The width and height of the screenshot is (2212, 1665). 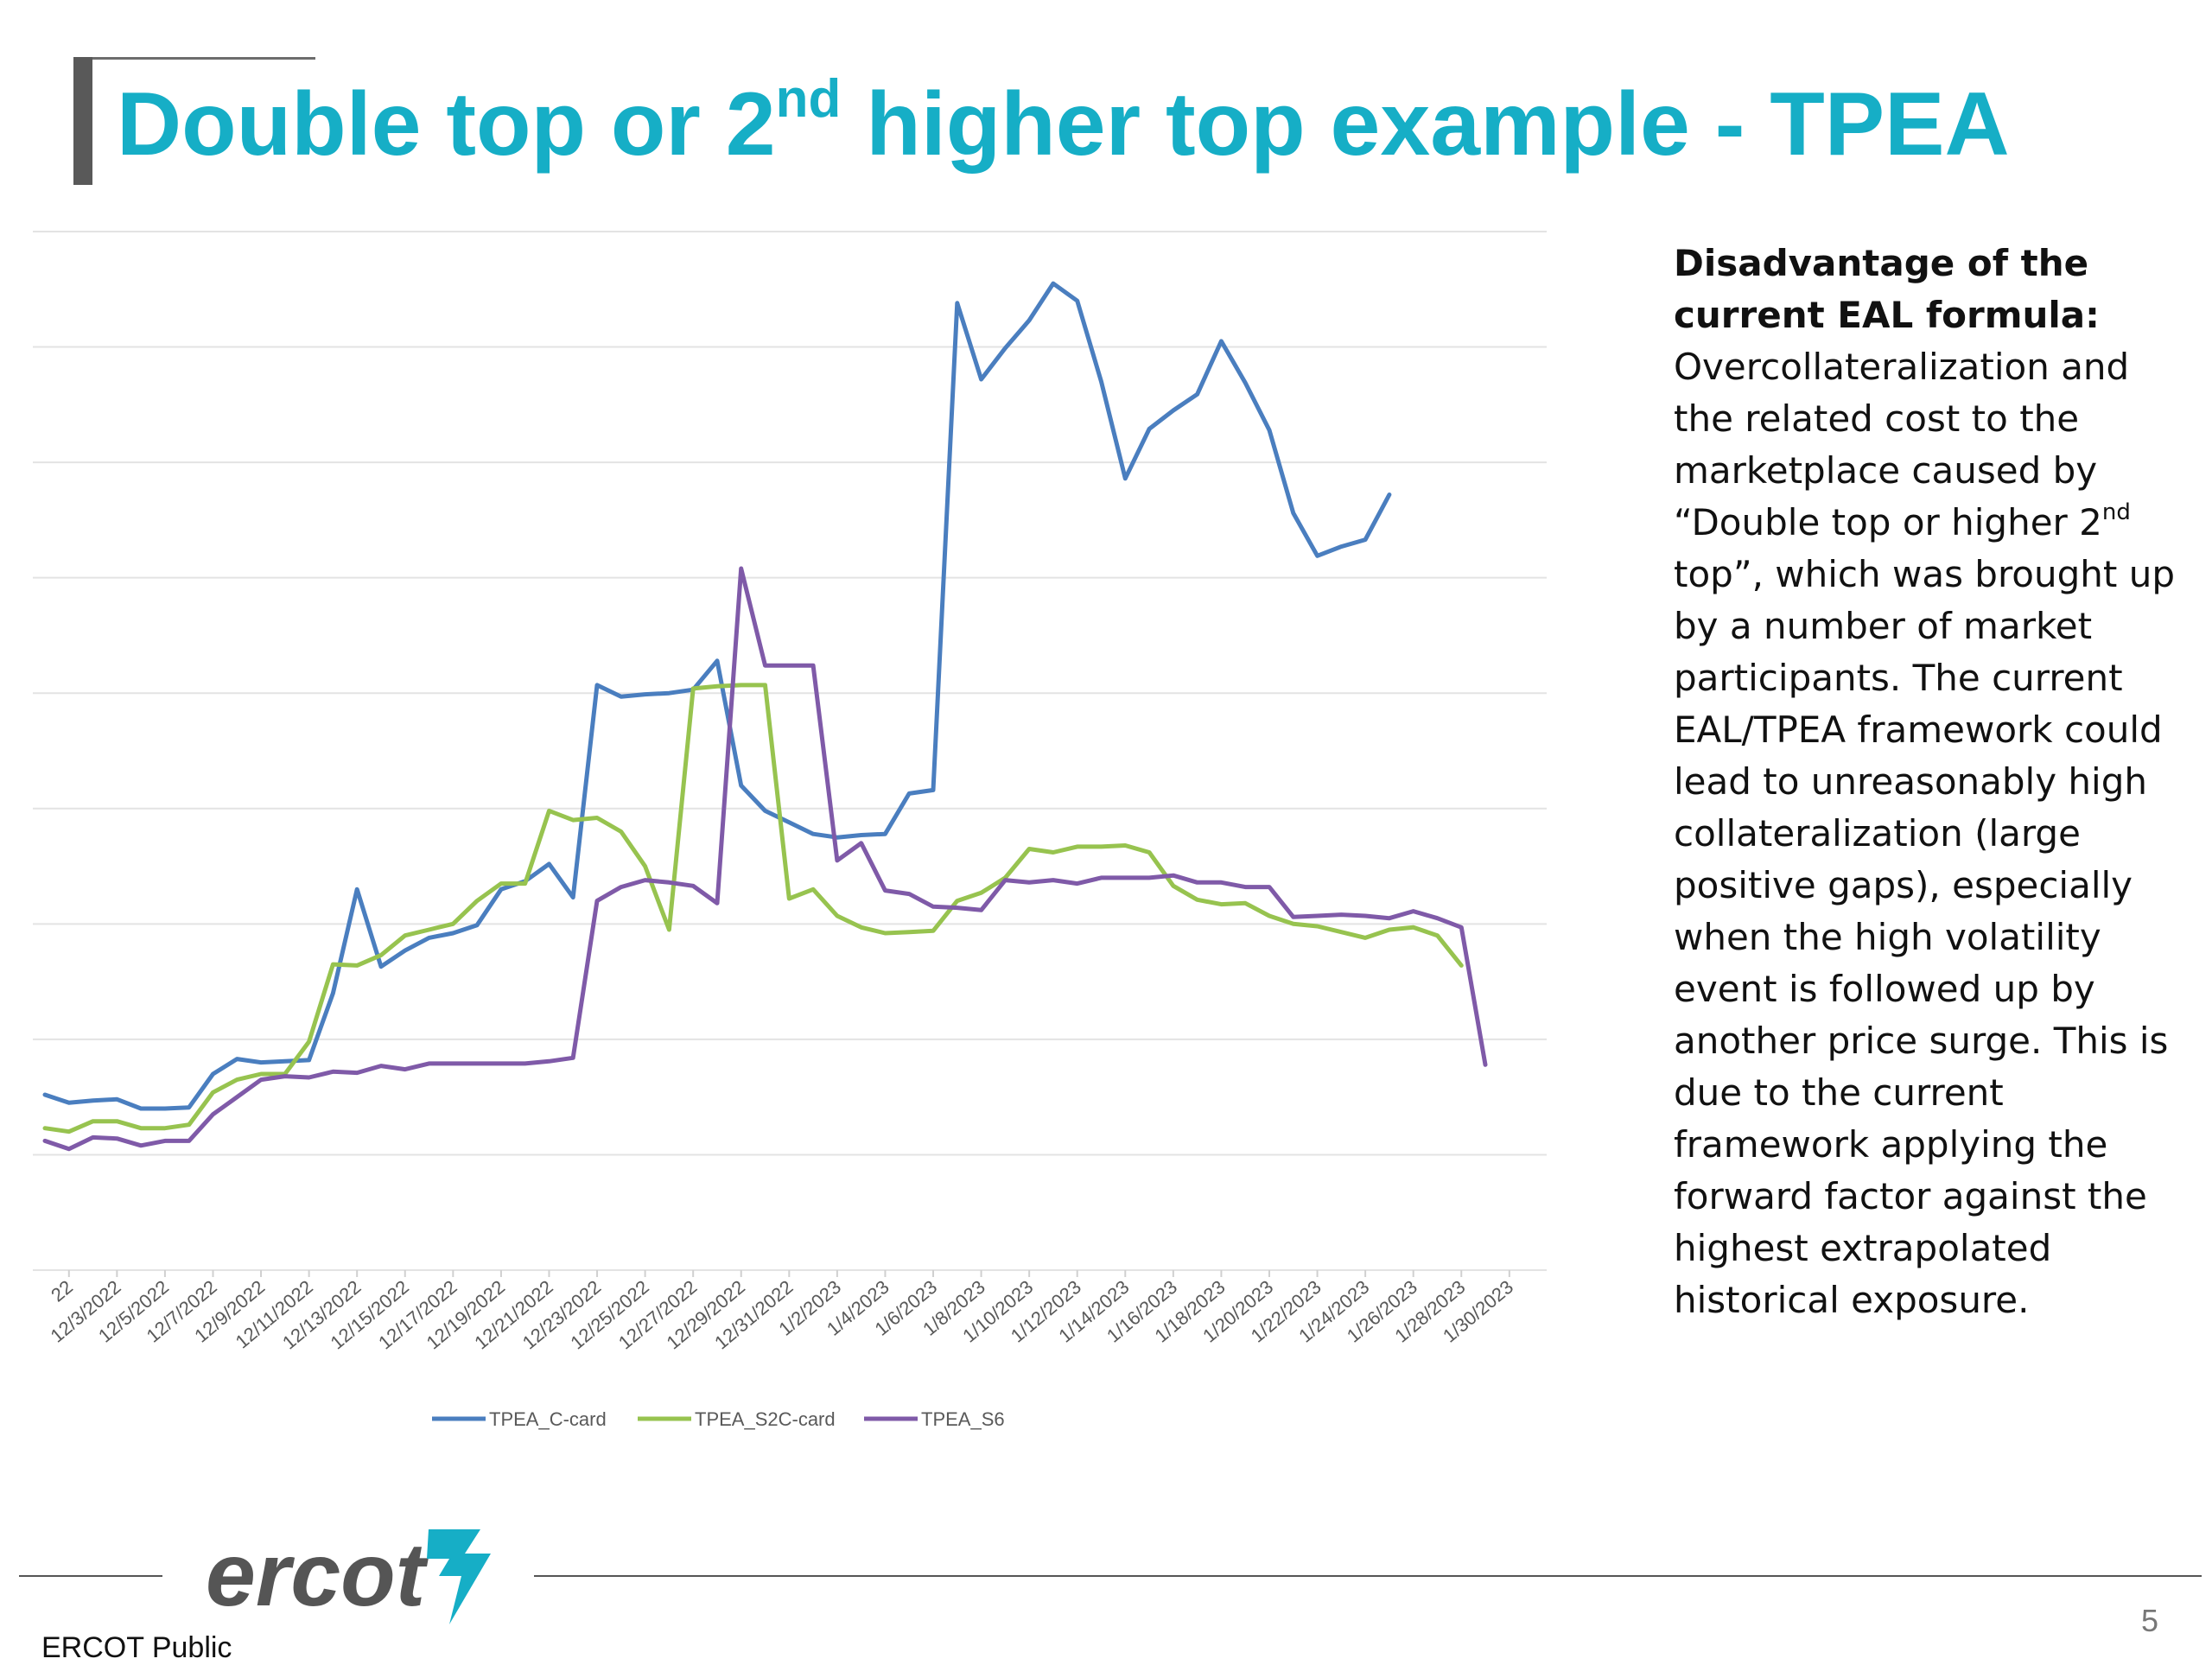 What do you see at coordinates (808, 99) in the screenshot?
I see `slide-title-superscript: nd` at bounding box center [808, 99].